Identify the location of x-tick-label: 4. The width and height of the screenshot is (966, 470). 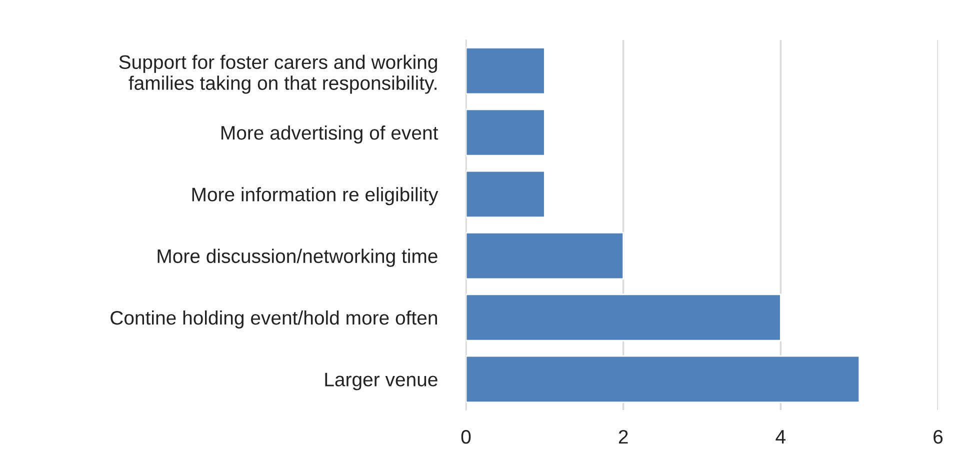
(781, 437).